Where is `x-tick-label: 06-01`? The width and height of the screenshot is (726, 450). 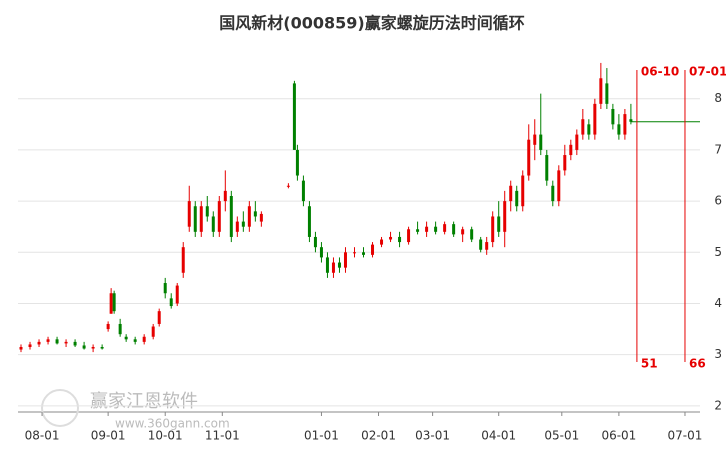 x-tick-label: 06-01 is located at coordinates (618, 436).